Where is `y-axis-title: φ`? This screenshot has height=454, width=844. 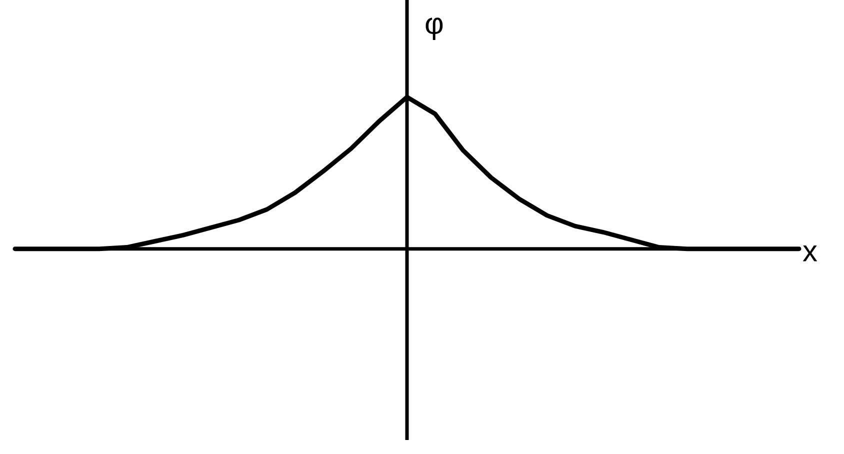 y-axis-title: φ is located at coordinates (434, 29).